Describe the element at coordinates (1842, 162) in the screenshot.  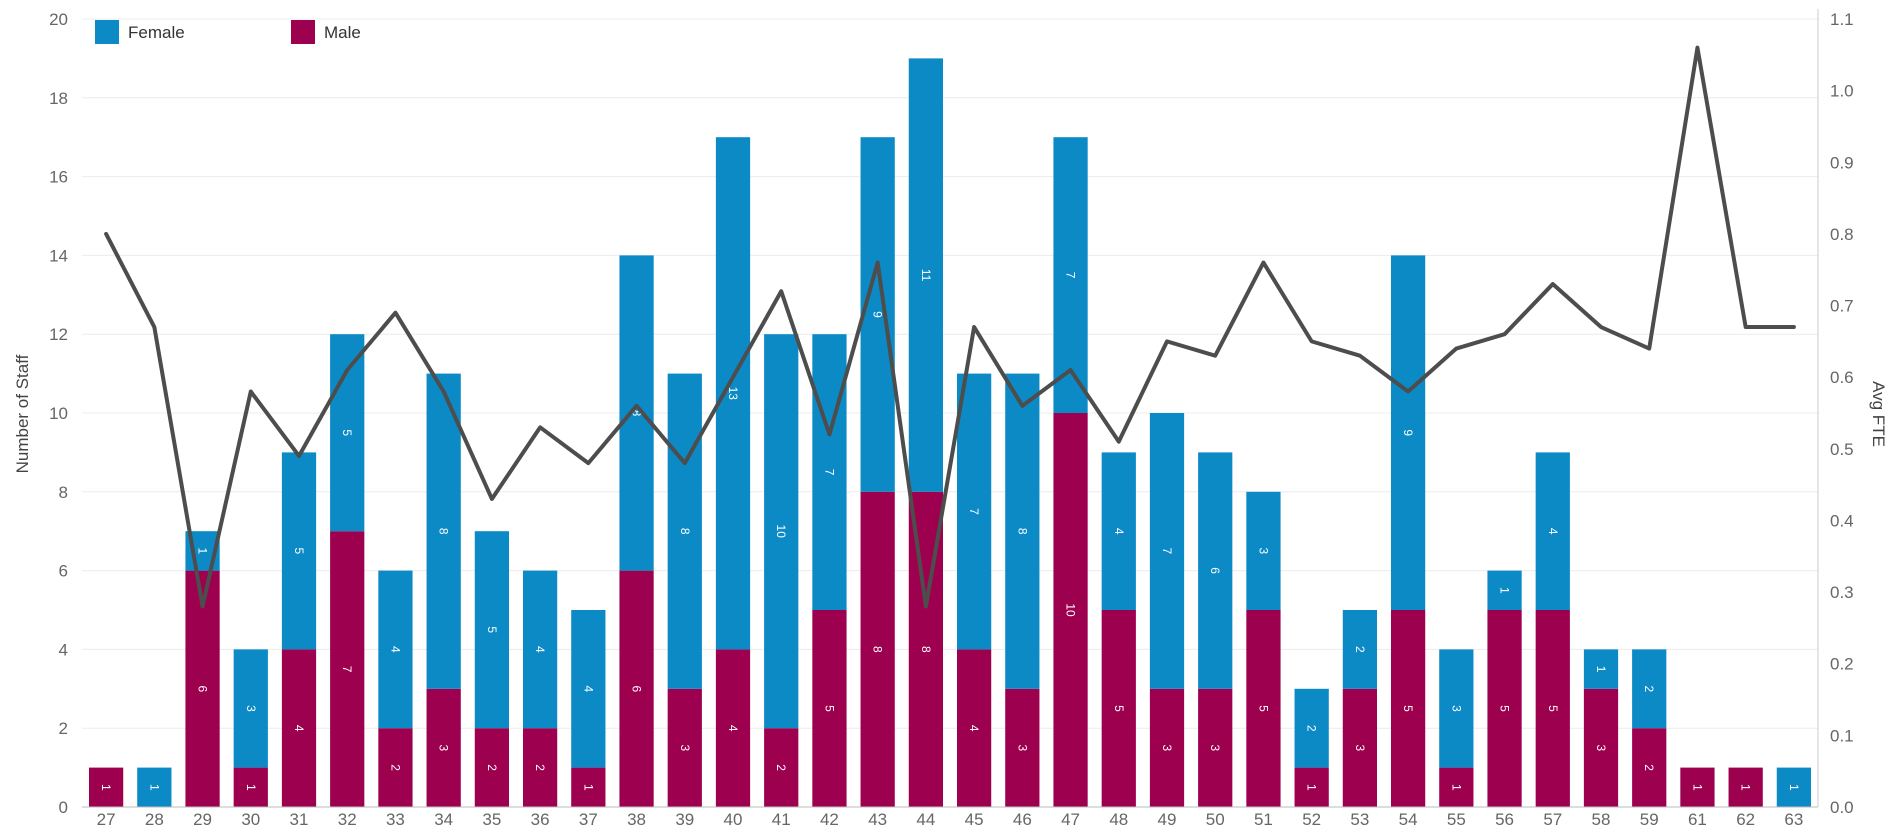
I see `y2-tick-label: 0.9` at that location.